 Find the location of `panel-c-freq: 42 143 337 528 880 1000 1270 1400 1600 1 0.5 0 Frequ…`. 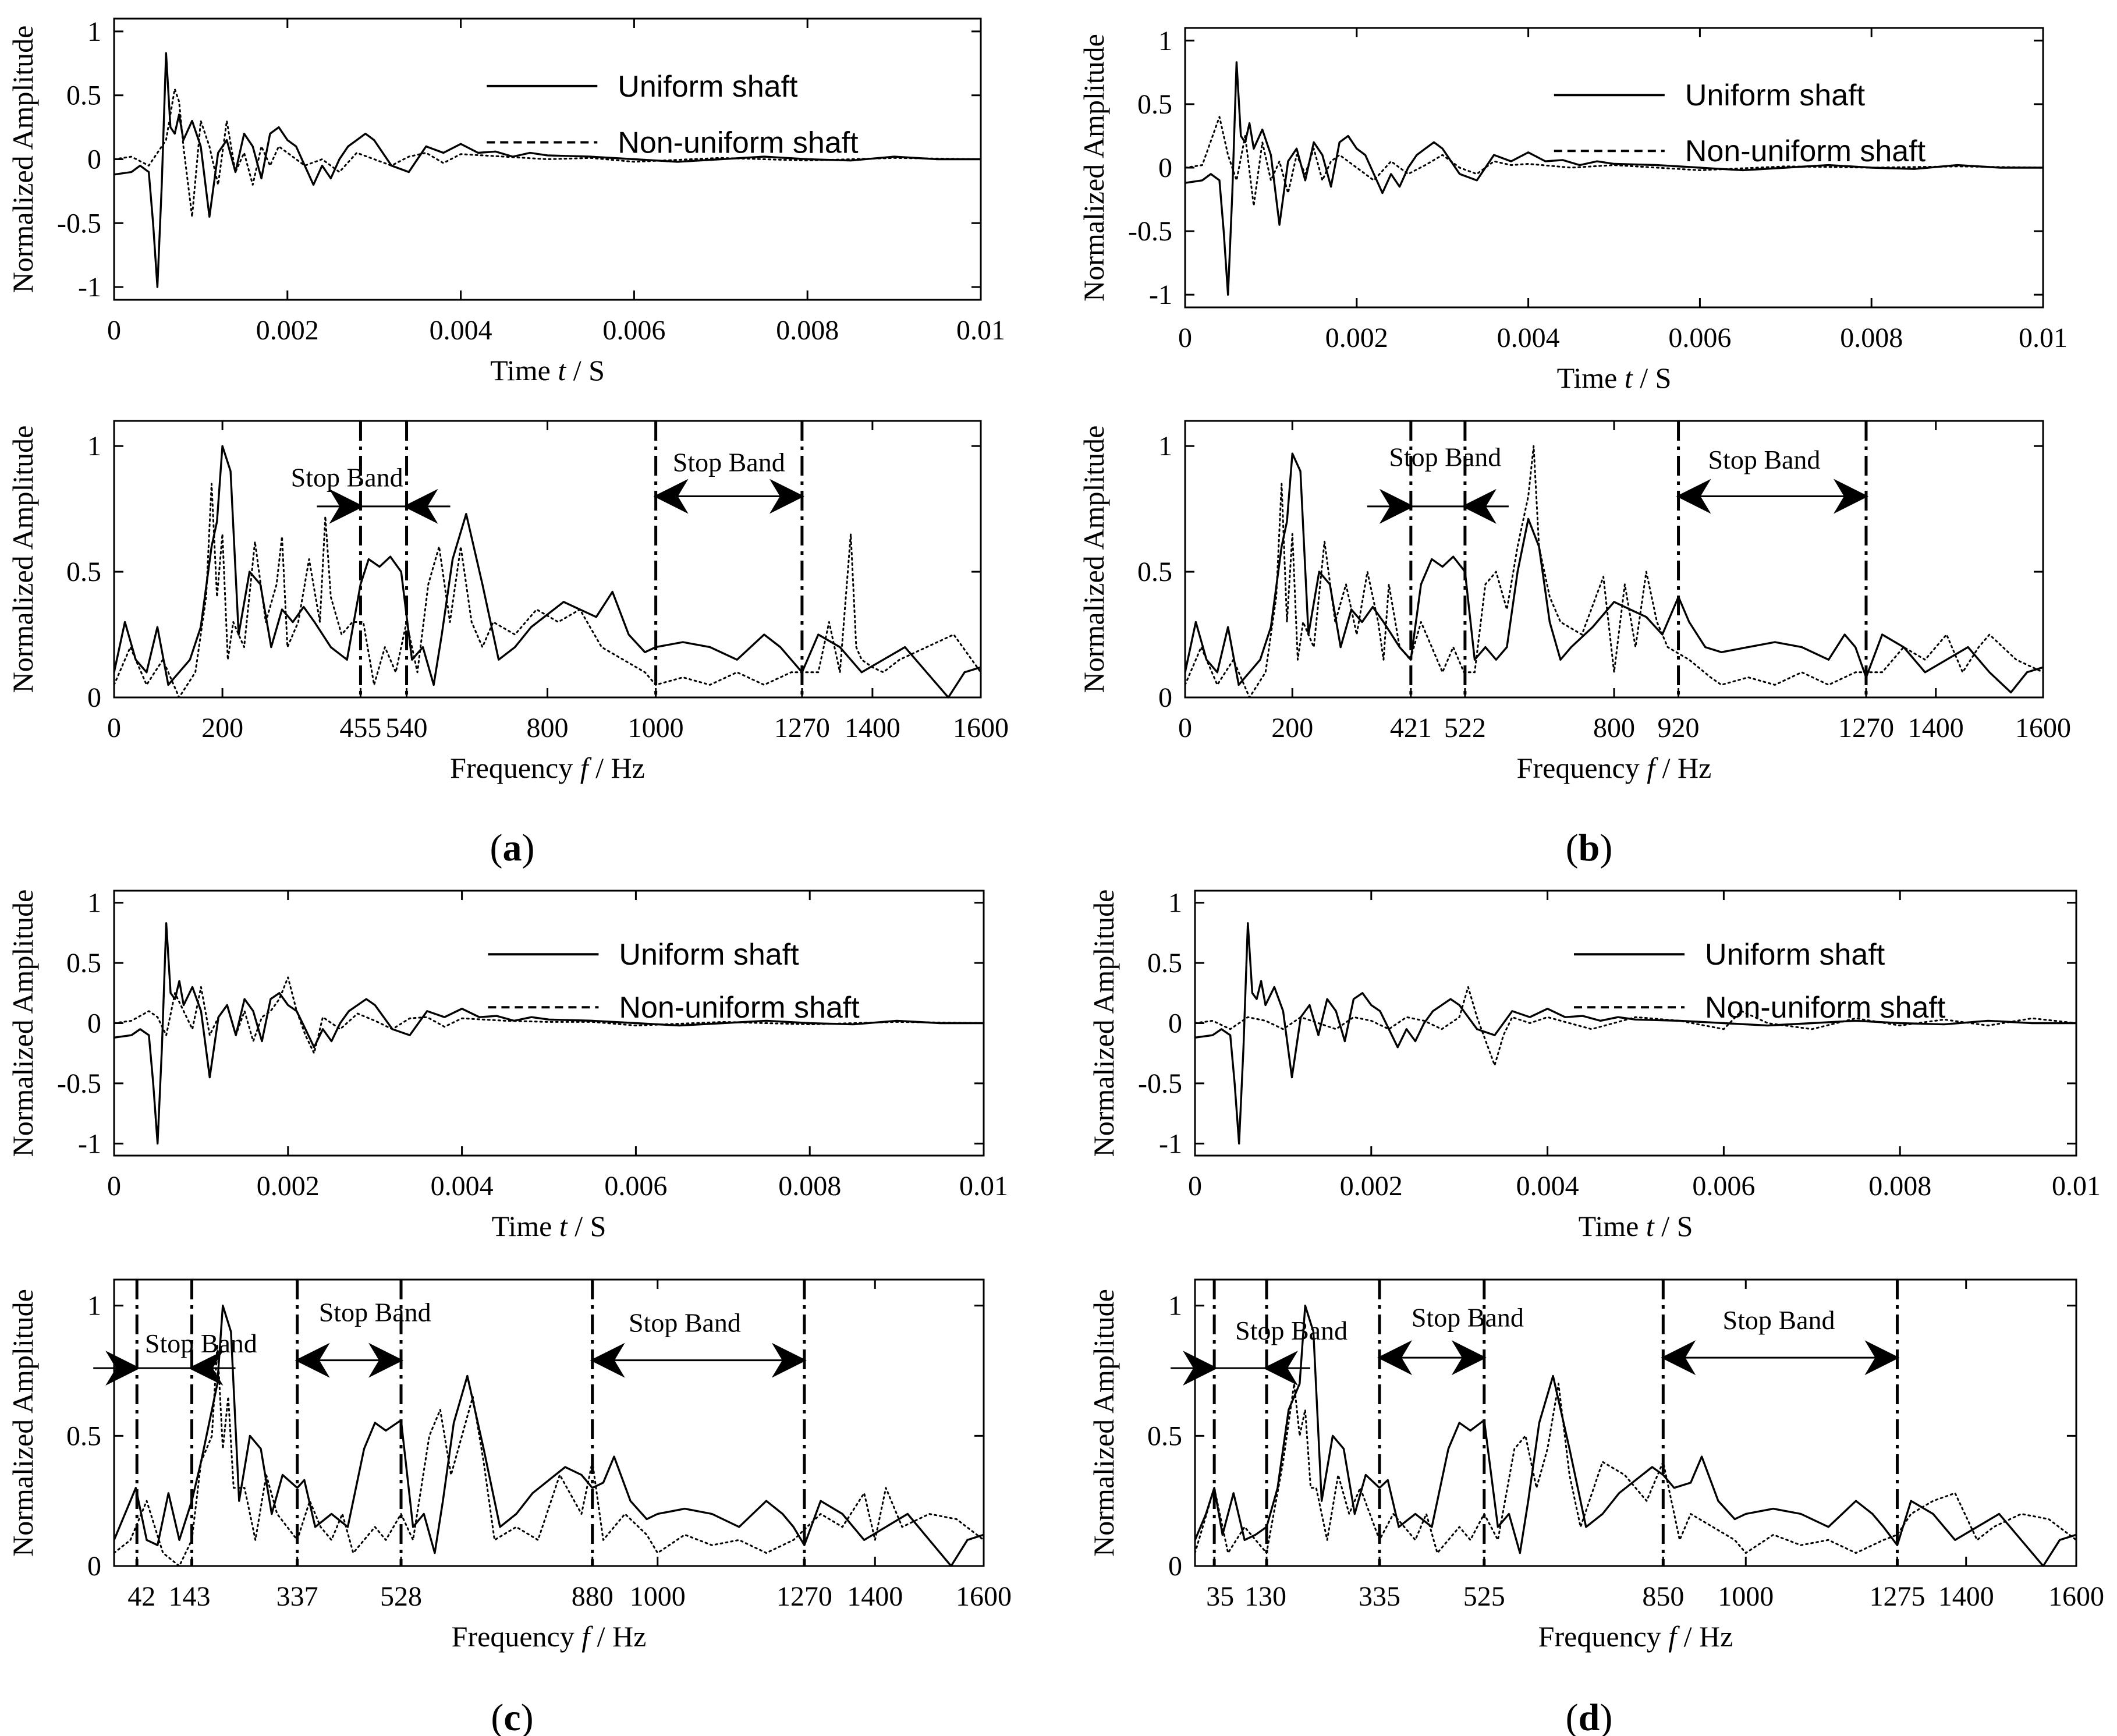

panel-c-freq: 42 143 337 528 880 1000 1270 1400 1600 1 0.5 0 Frequ… is located at coordinates (509, 1465).